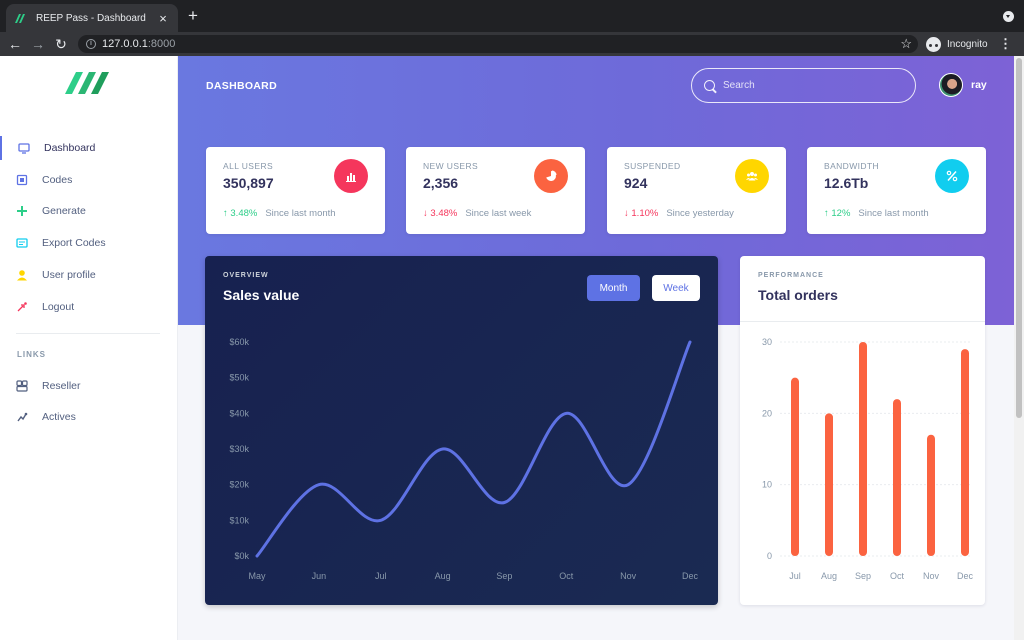  I want to click on sidebar-item-generate: Generate, so click(89, 211).